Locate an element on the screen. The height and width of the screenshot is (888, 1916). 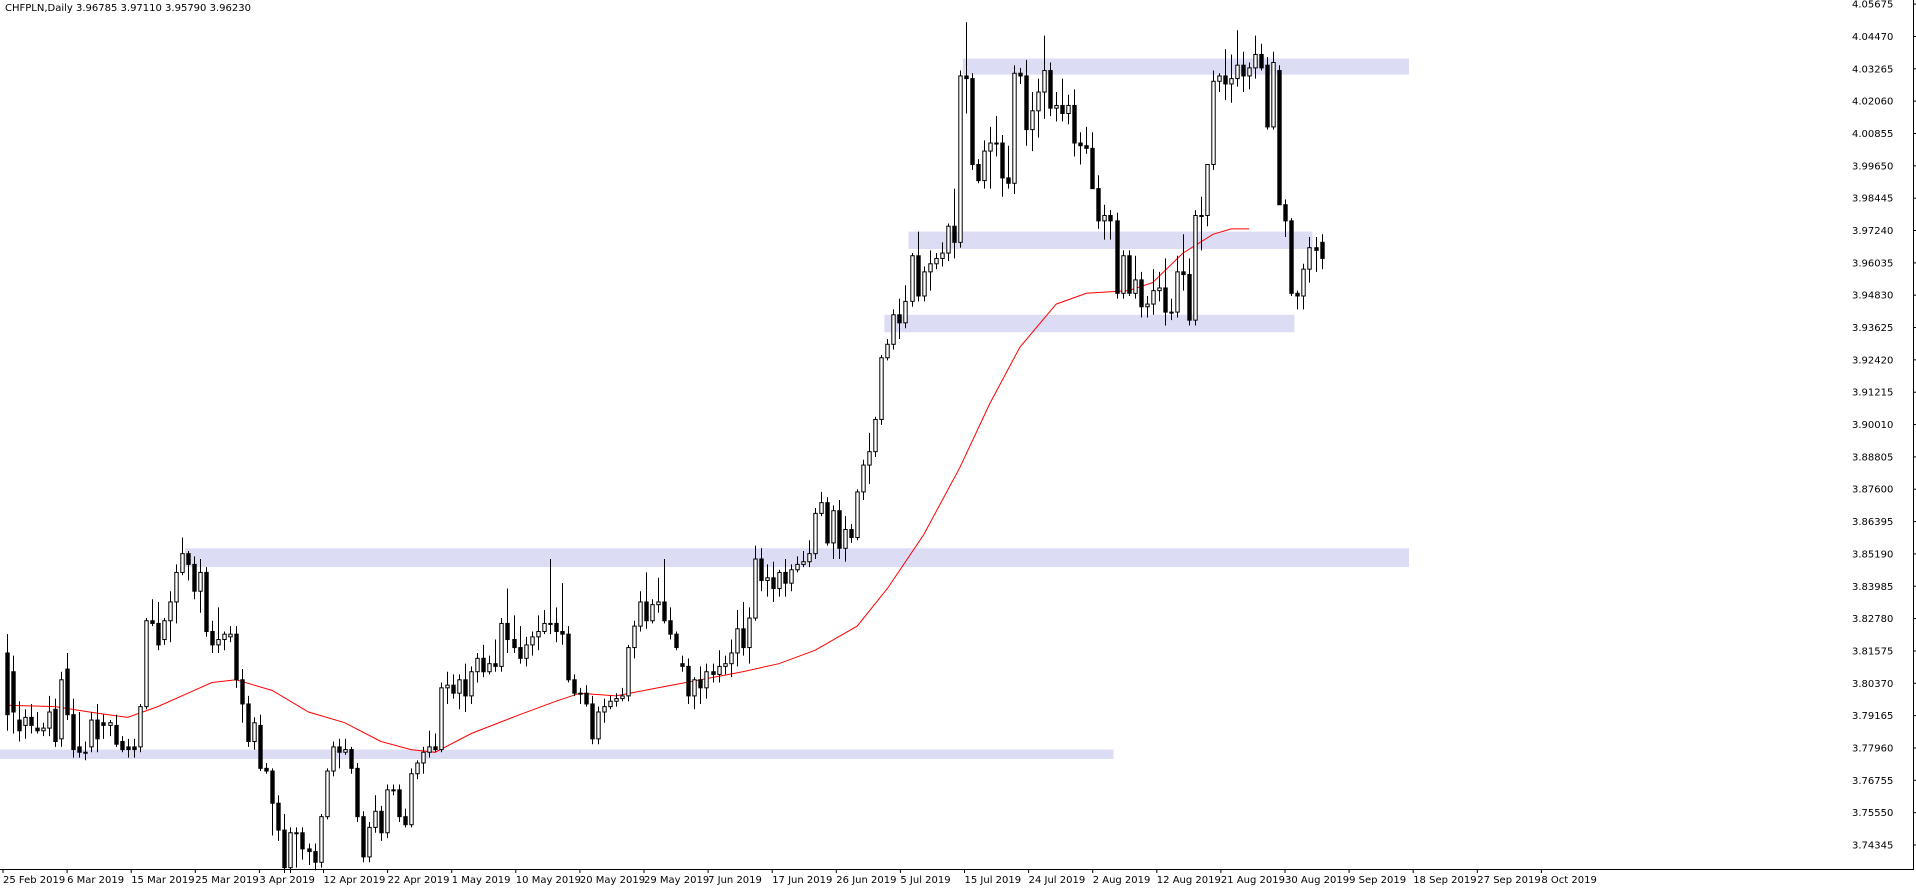
price-tick-label: 3.79165 is located at coordinates (1872, 716).